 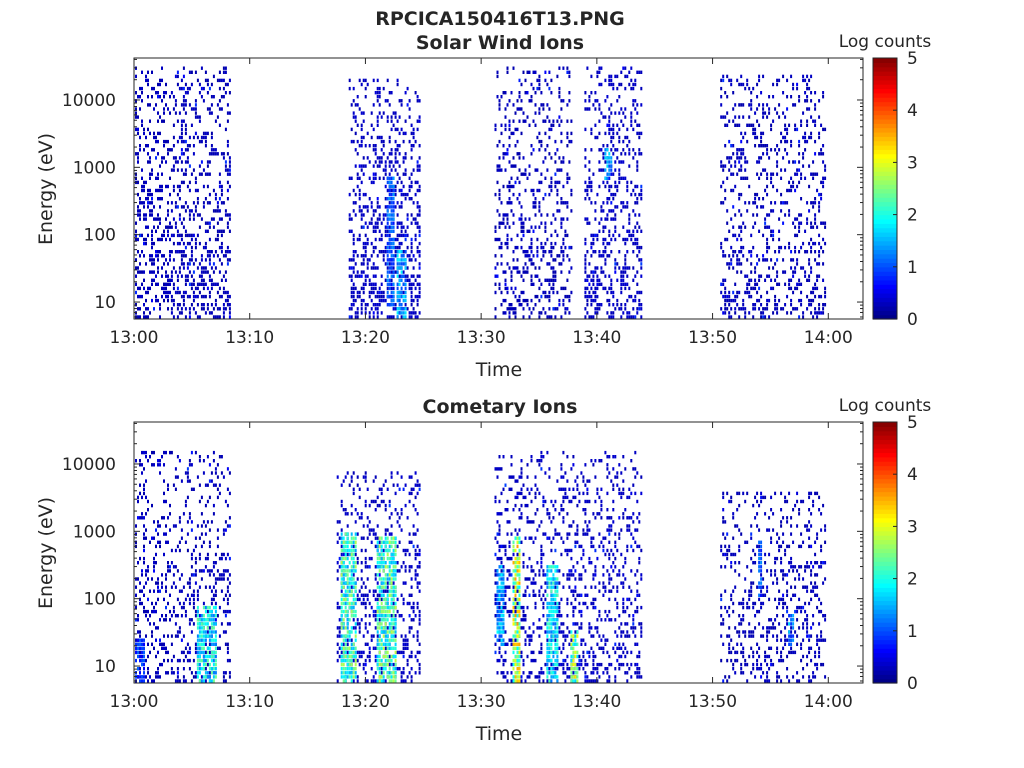 I want to click on y-tick-label: 10, so click(x=105, y=303).